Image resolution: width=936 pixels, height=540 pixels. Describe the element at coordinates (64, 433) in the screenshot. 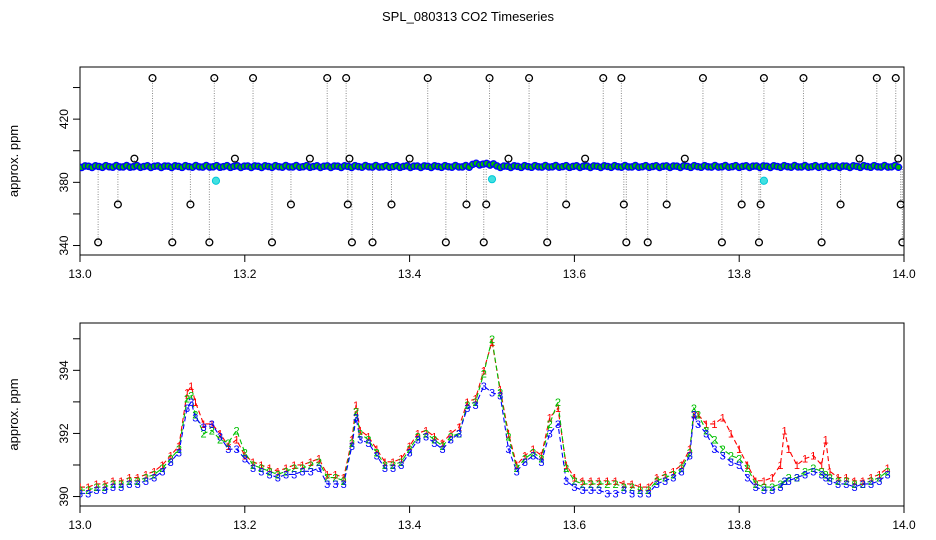

I see `y-tick-label: 392` at that location.